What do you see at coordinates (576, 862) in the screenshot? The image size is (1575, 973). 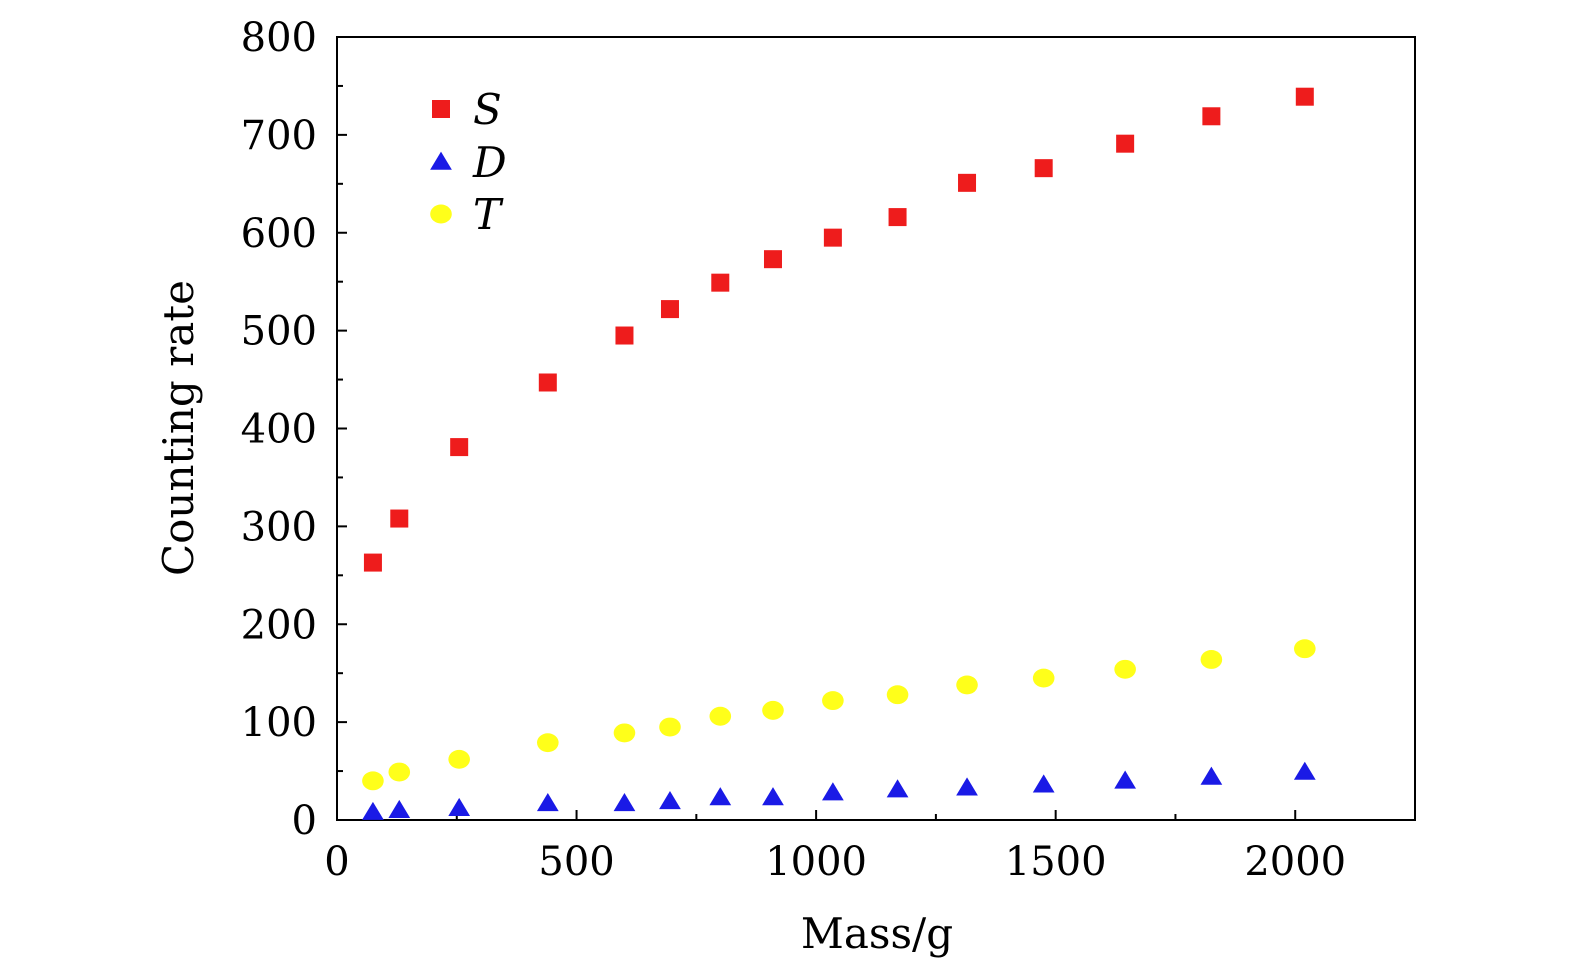 I see `x-tick-label: 500` at bounding box center [576, 862].